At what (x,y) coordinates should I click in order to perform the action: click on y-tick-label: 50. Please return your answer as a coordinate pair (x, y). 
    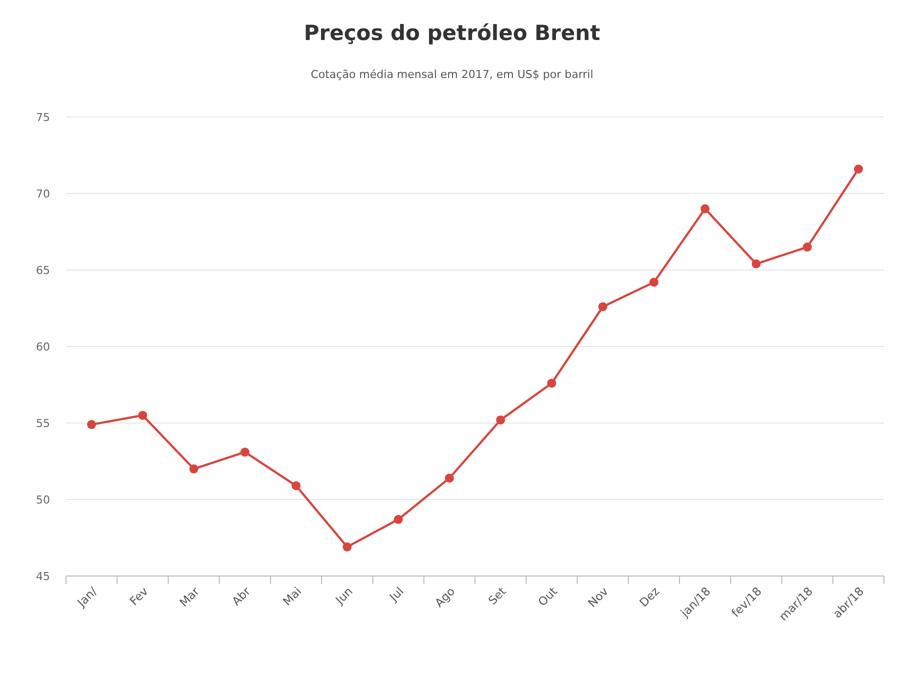
    Looking at the image, I should click on (43, 499).